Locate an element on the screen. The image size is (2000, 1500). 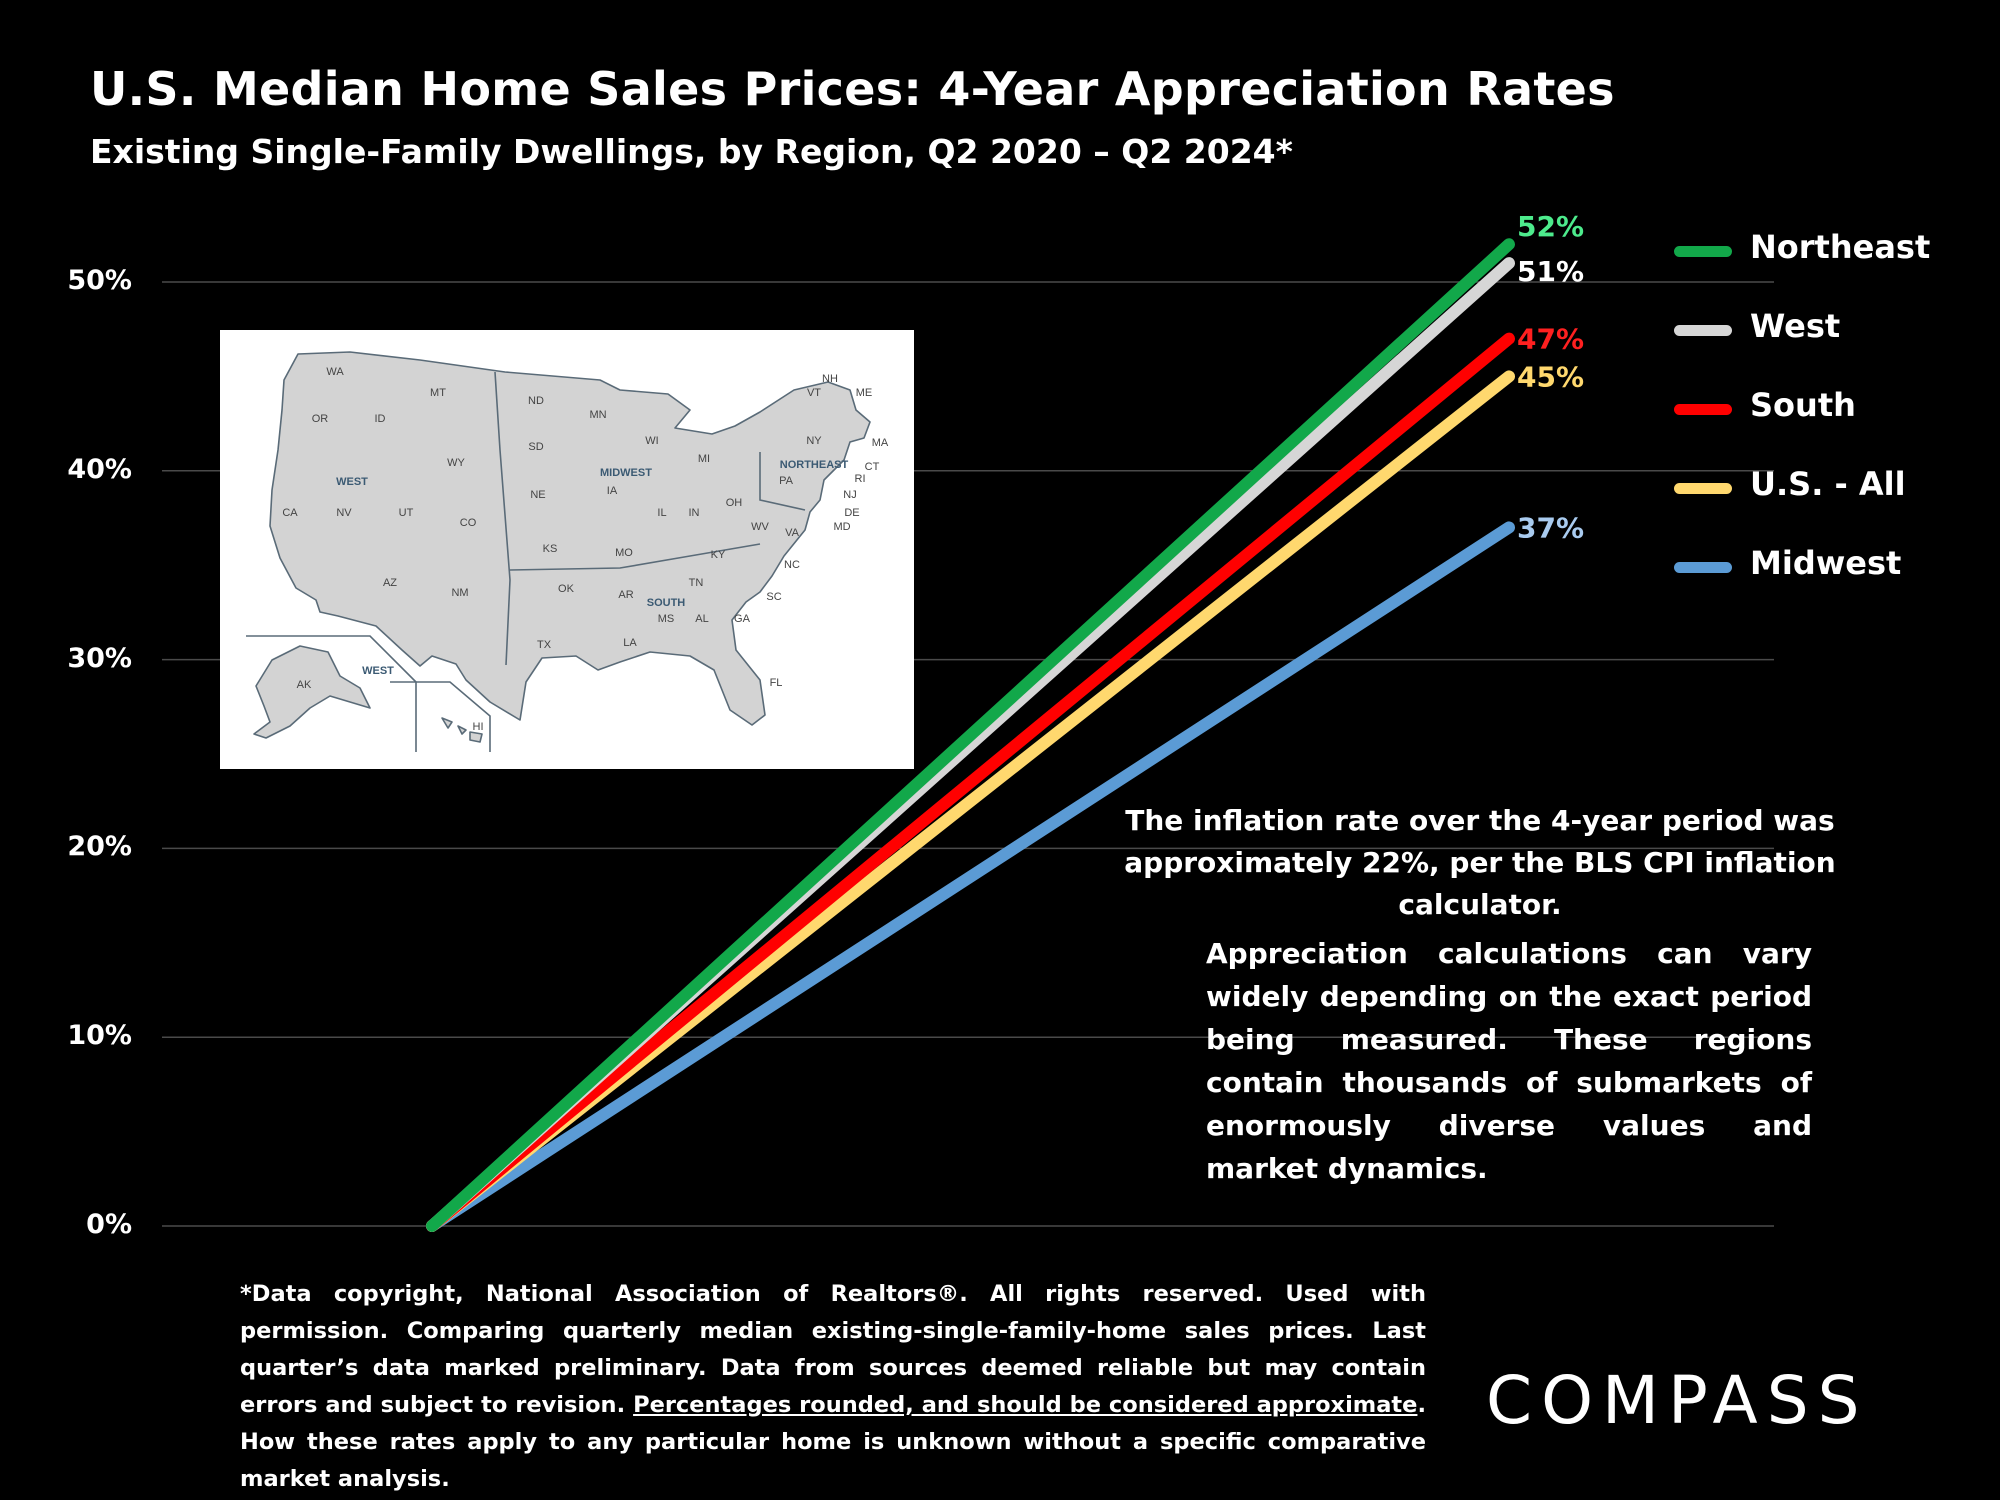
region-border-midwest-south is located at coordinates (635, 557).